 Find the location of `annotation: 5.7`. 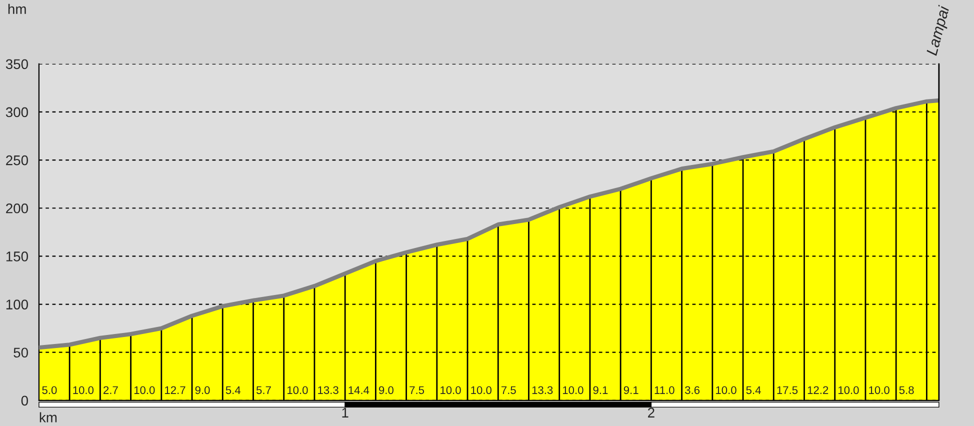

annotation: 5.7 is located at coordinates (263, 390).